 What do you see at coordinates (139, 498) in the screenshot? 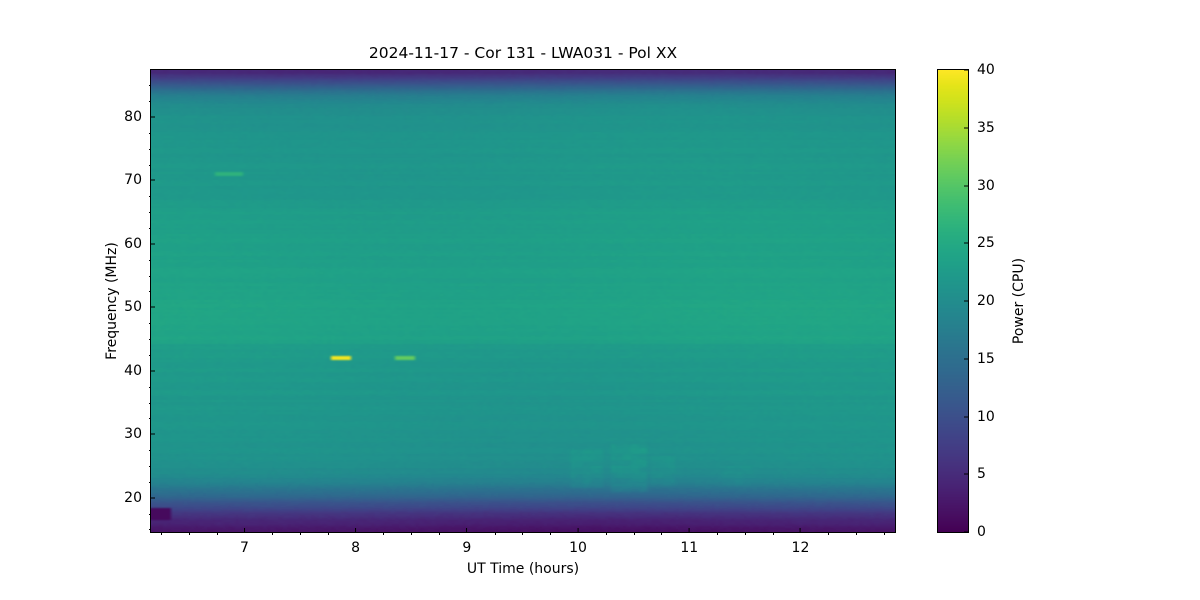
I see `y-tick-20: 20` at bounding box center [139, 498].